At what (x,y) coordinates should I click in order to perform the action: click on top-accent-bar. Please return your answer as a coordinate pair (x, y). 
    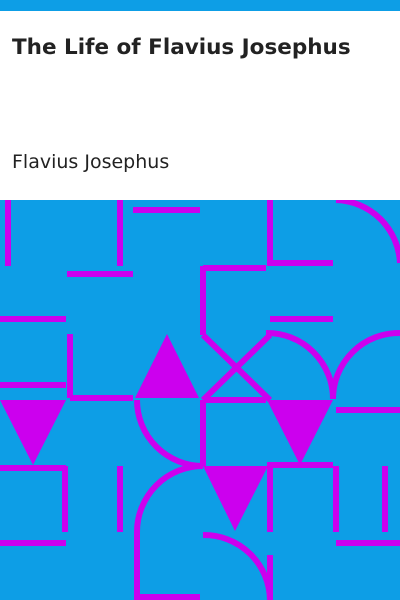
    Looking at the image, I should click on (200, 5).